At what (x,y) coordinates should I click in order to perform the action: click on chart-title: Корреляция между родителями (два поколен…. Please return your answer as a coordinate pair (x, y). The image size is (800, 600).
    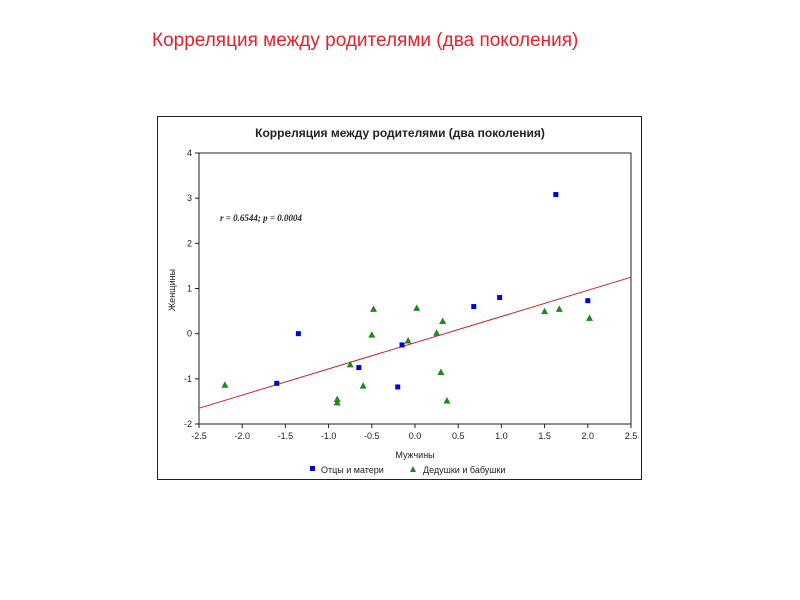
    Looking at the image, I should click on (400, 133).